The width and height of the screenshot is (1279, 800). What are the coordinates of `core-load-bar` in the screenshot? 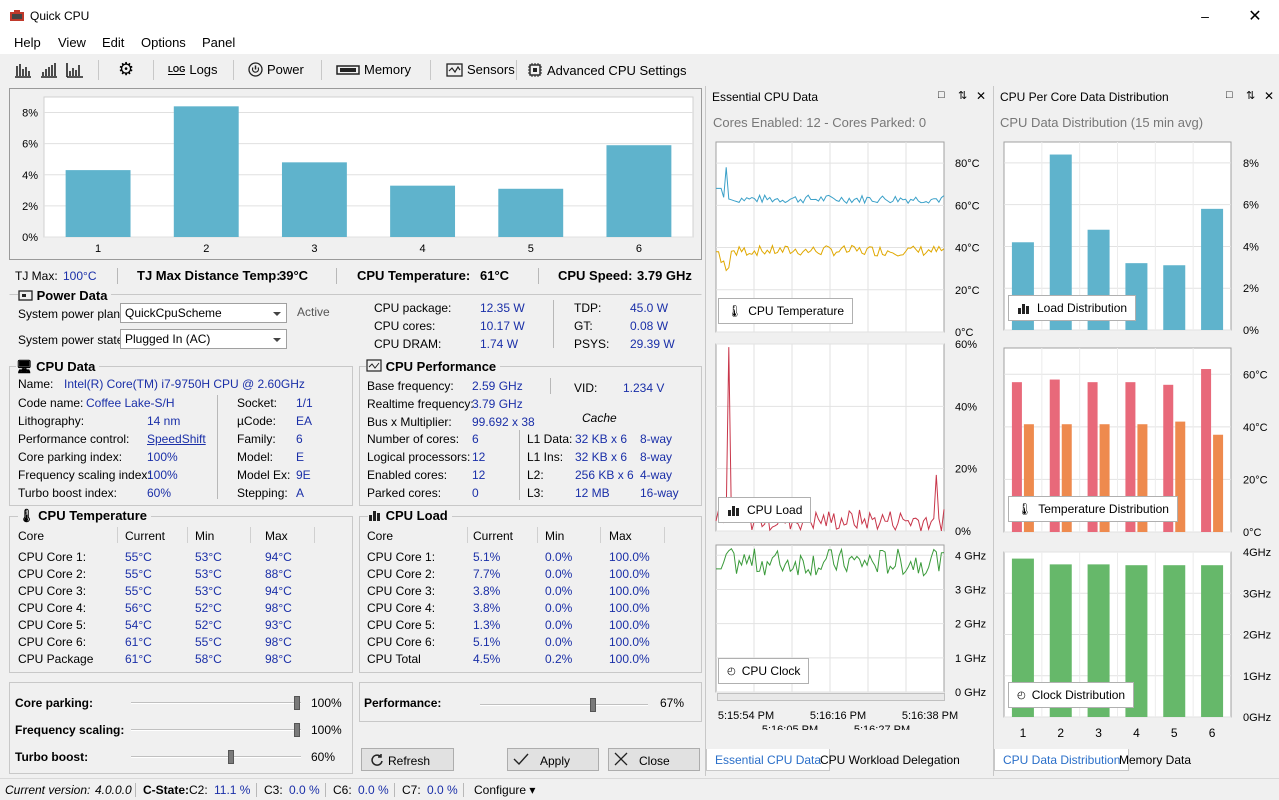 It's located at (423, 211).